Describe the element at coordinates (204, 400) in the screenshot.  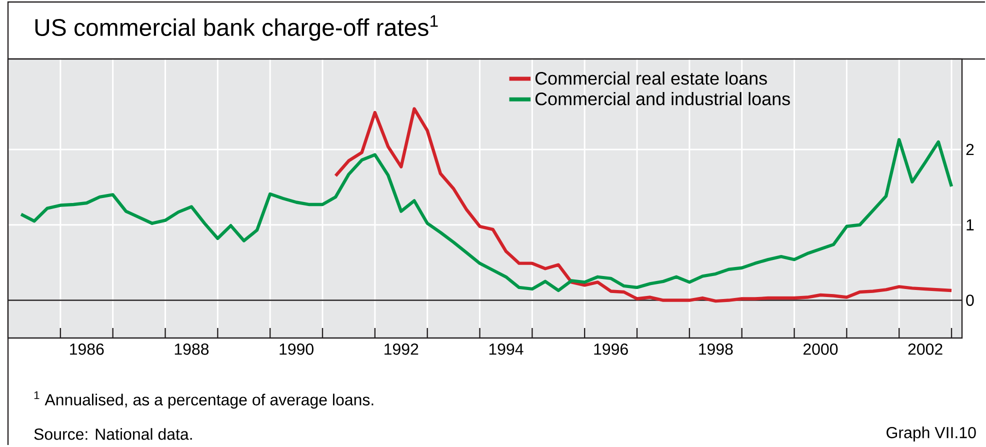
I see `text: $^{1}$ Annualised, as a percentage of average loans.` at that location.